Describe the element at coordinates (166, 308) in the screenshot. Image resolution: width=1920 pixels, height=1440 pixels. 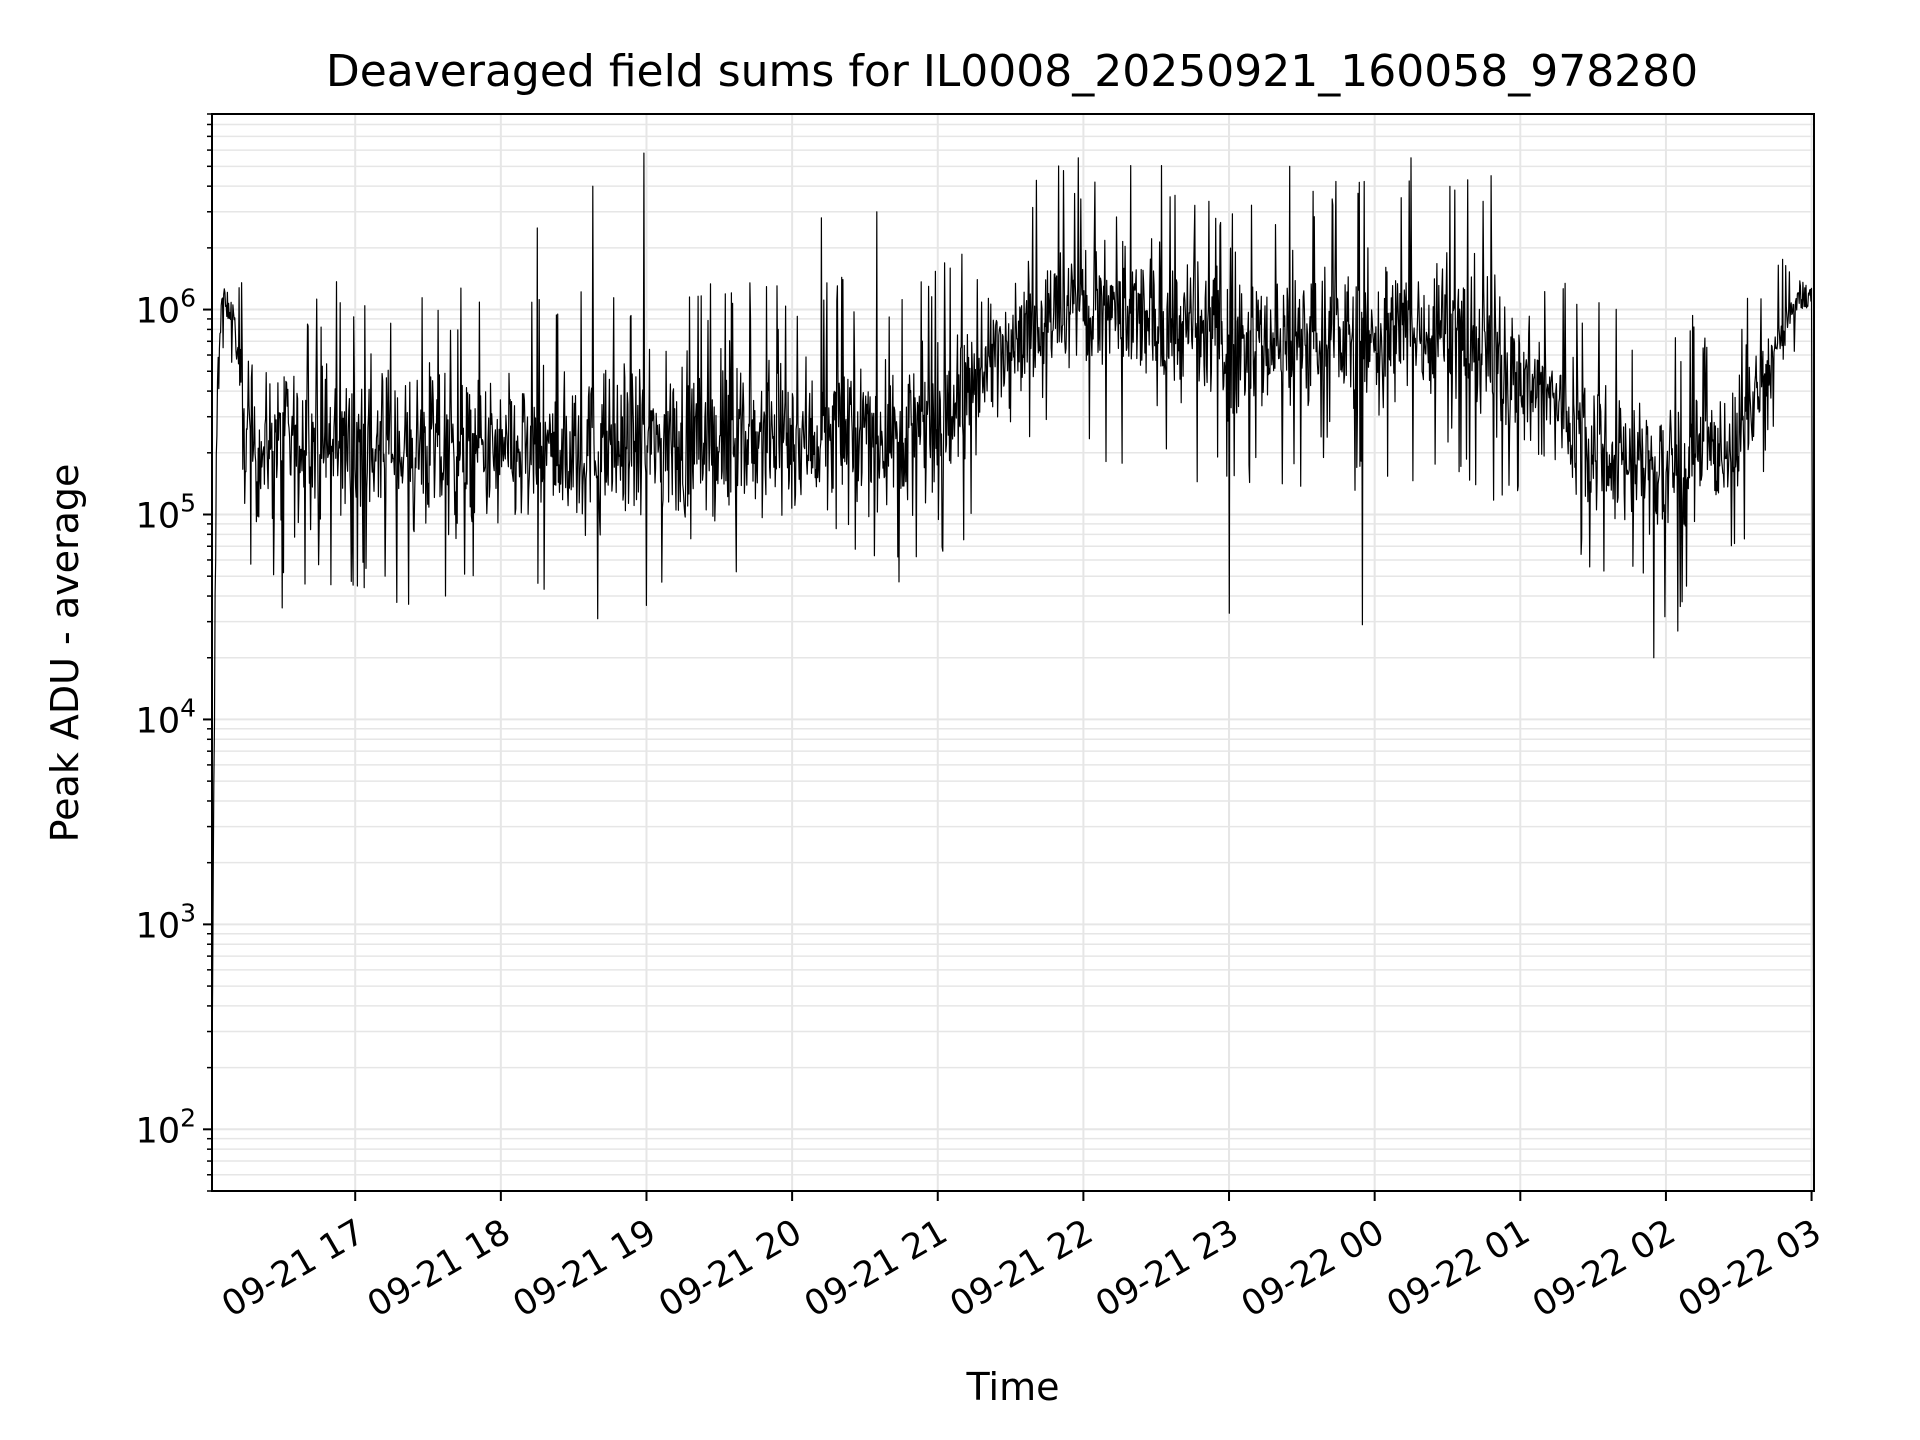
I see `y-tick-label: 10⁶` at that location.